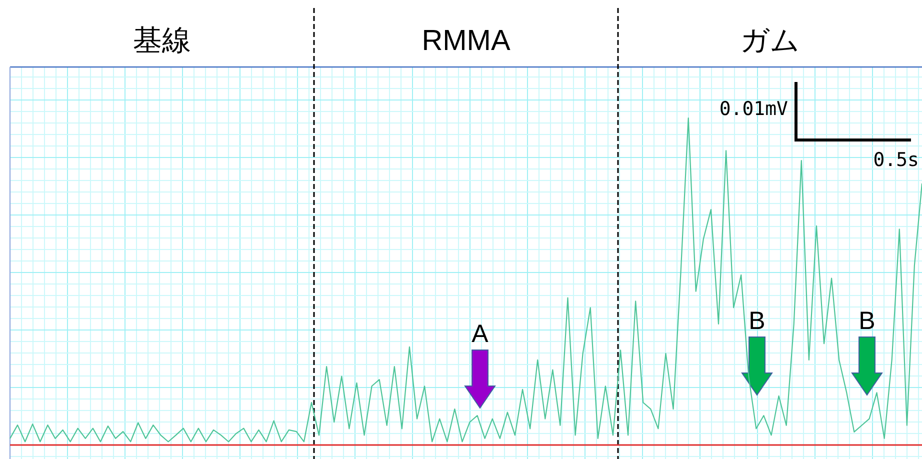 This screenshot has height=459, width=922. I want to click on text: 基線, so click(162, 41).